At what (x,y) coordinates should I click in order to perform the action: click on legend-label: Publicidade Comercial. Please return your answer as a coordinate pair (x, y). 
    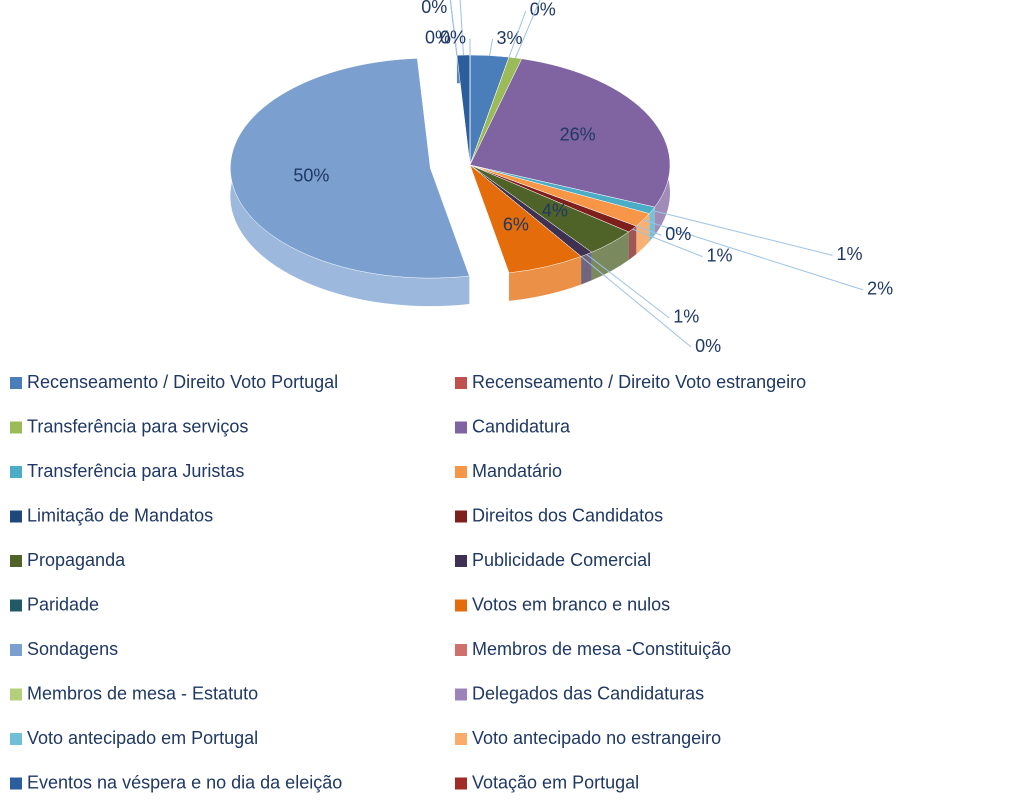
    Looking at the image, I should click on (561, 560).